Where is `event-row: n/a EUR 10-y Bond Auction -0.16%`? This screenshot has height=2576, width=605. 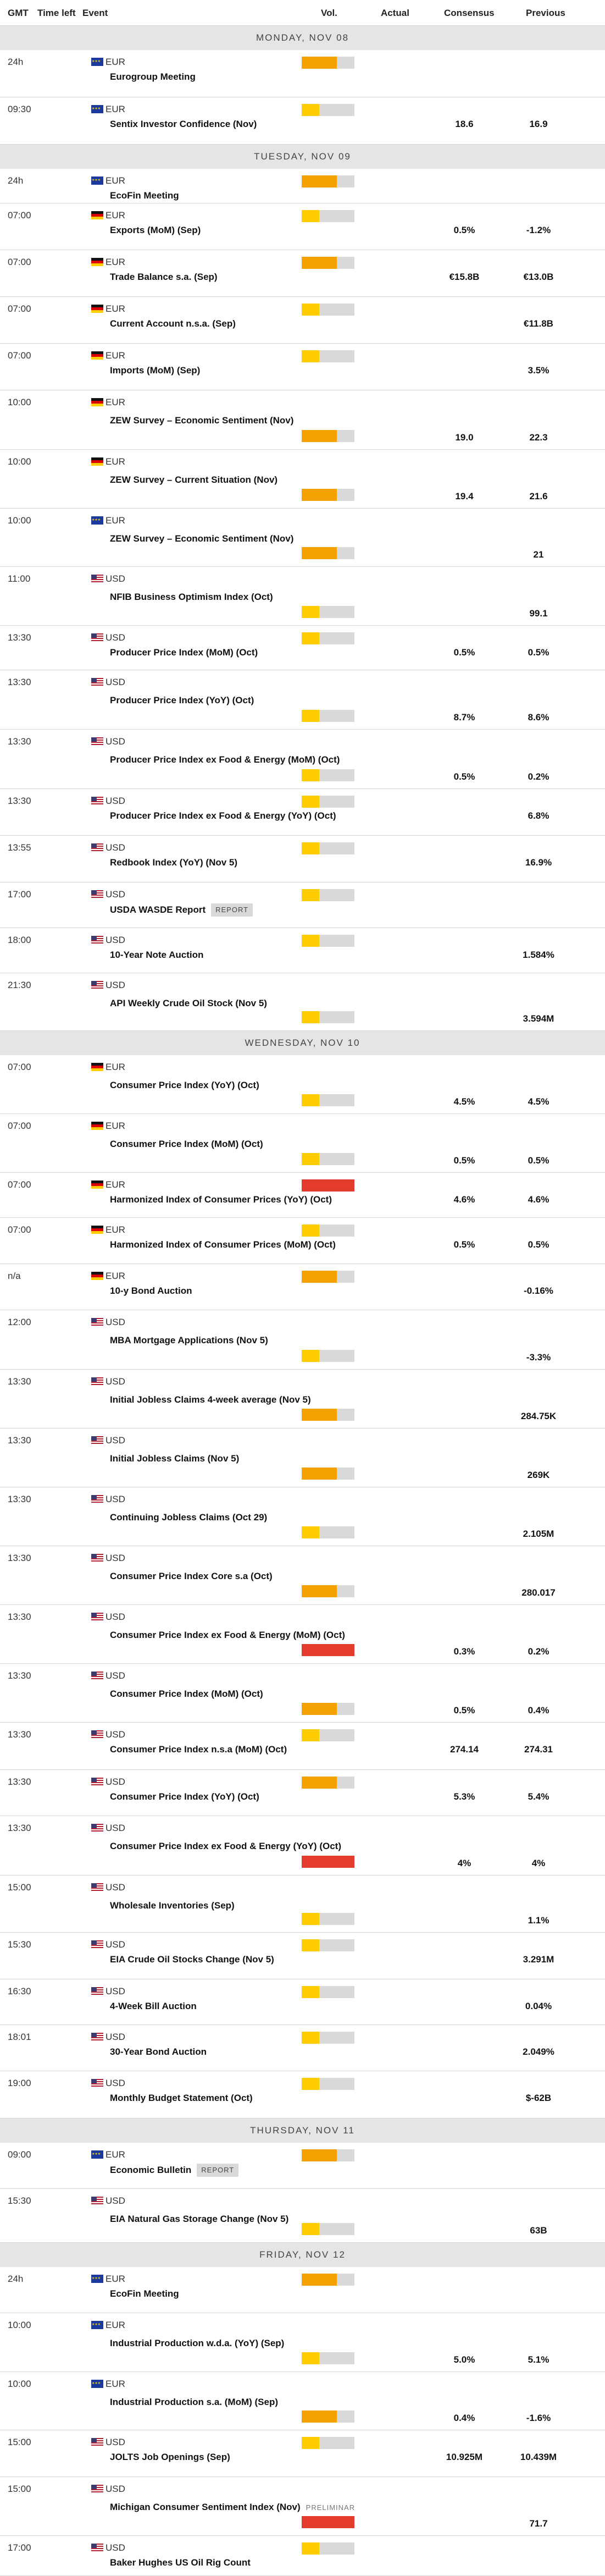 event-row: n/a EUR 10-y Bond Auction -0.16% is located at coordinates (302, 1287).